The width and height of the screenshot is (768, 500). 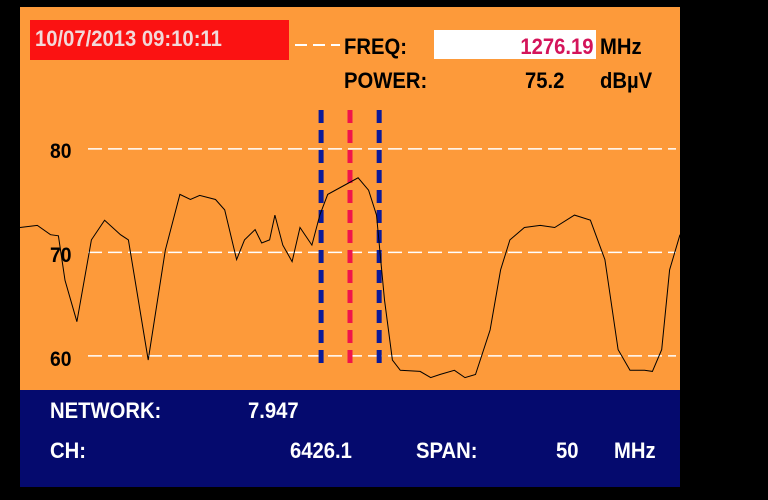 What do you see at coordinates (61, 359) in the screenshot?
I see `ytick-60: 60` at bounding box center [61, 359].